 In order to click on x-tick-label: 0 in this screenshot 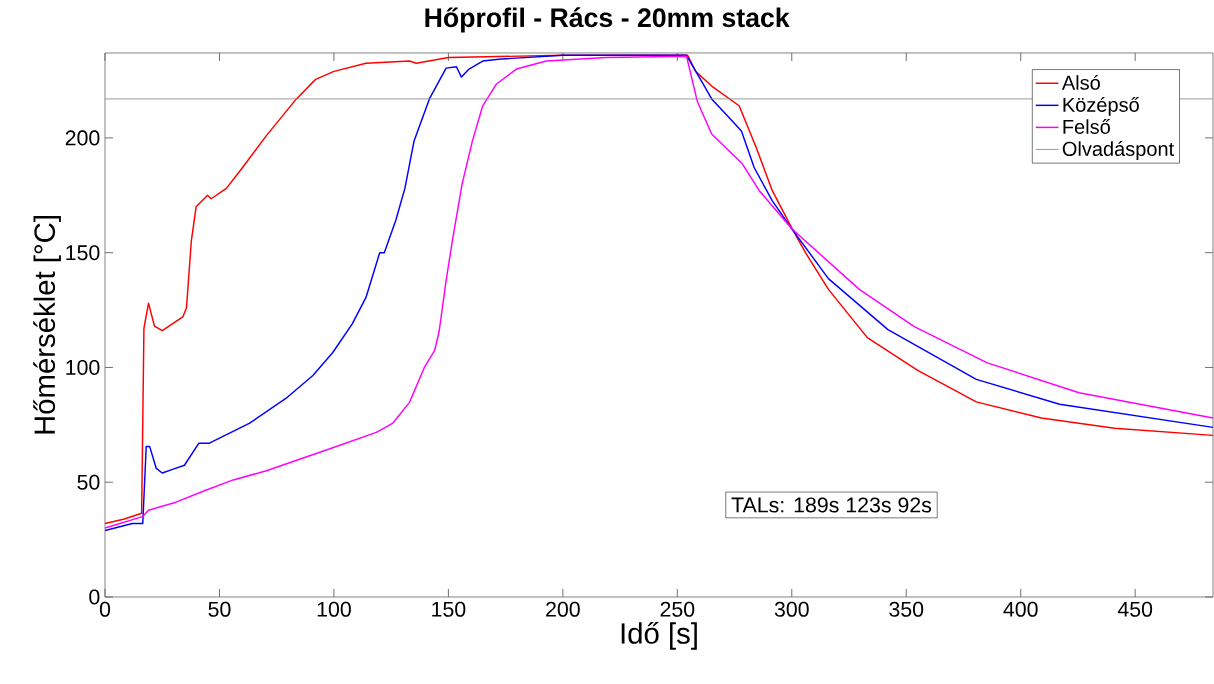, I will do `click(105, 609)`.